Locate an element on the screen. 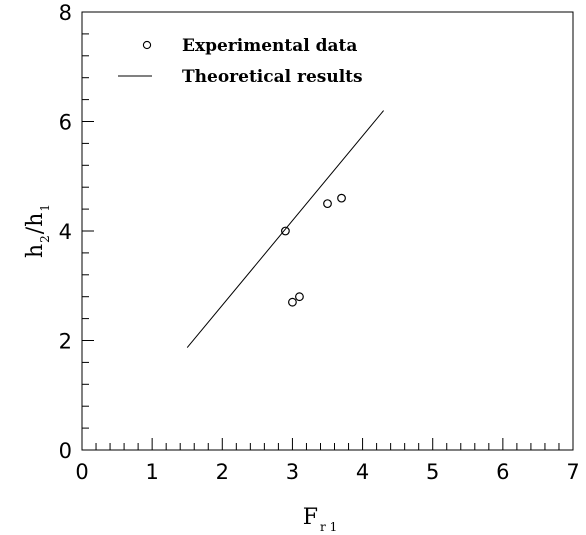 The width and height of the screenshot is (586, 535). x-tick-label: 0 is located at coordinates (81, 472).